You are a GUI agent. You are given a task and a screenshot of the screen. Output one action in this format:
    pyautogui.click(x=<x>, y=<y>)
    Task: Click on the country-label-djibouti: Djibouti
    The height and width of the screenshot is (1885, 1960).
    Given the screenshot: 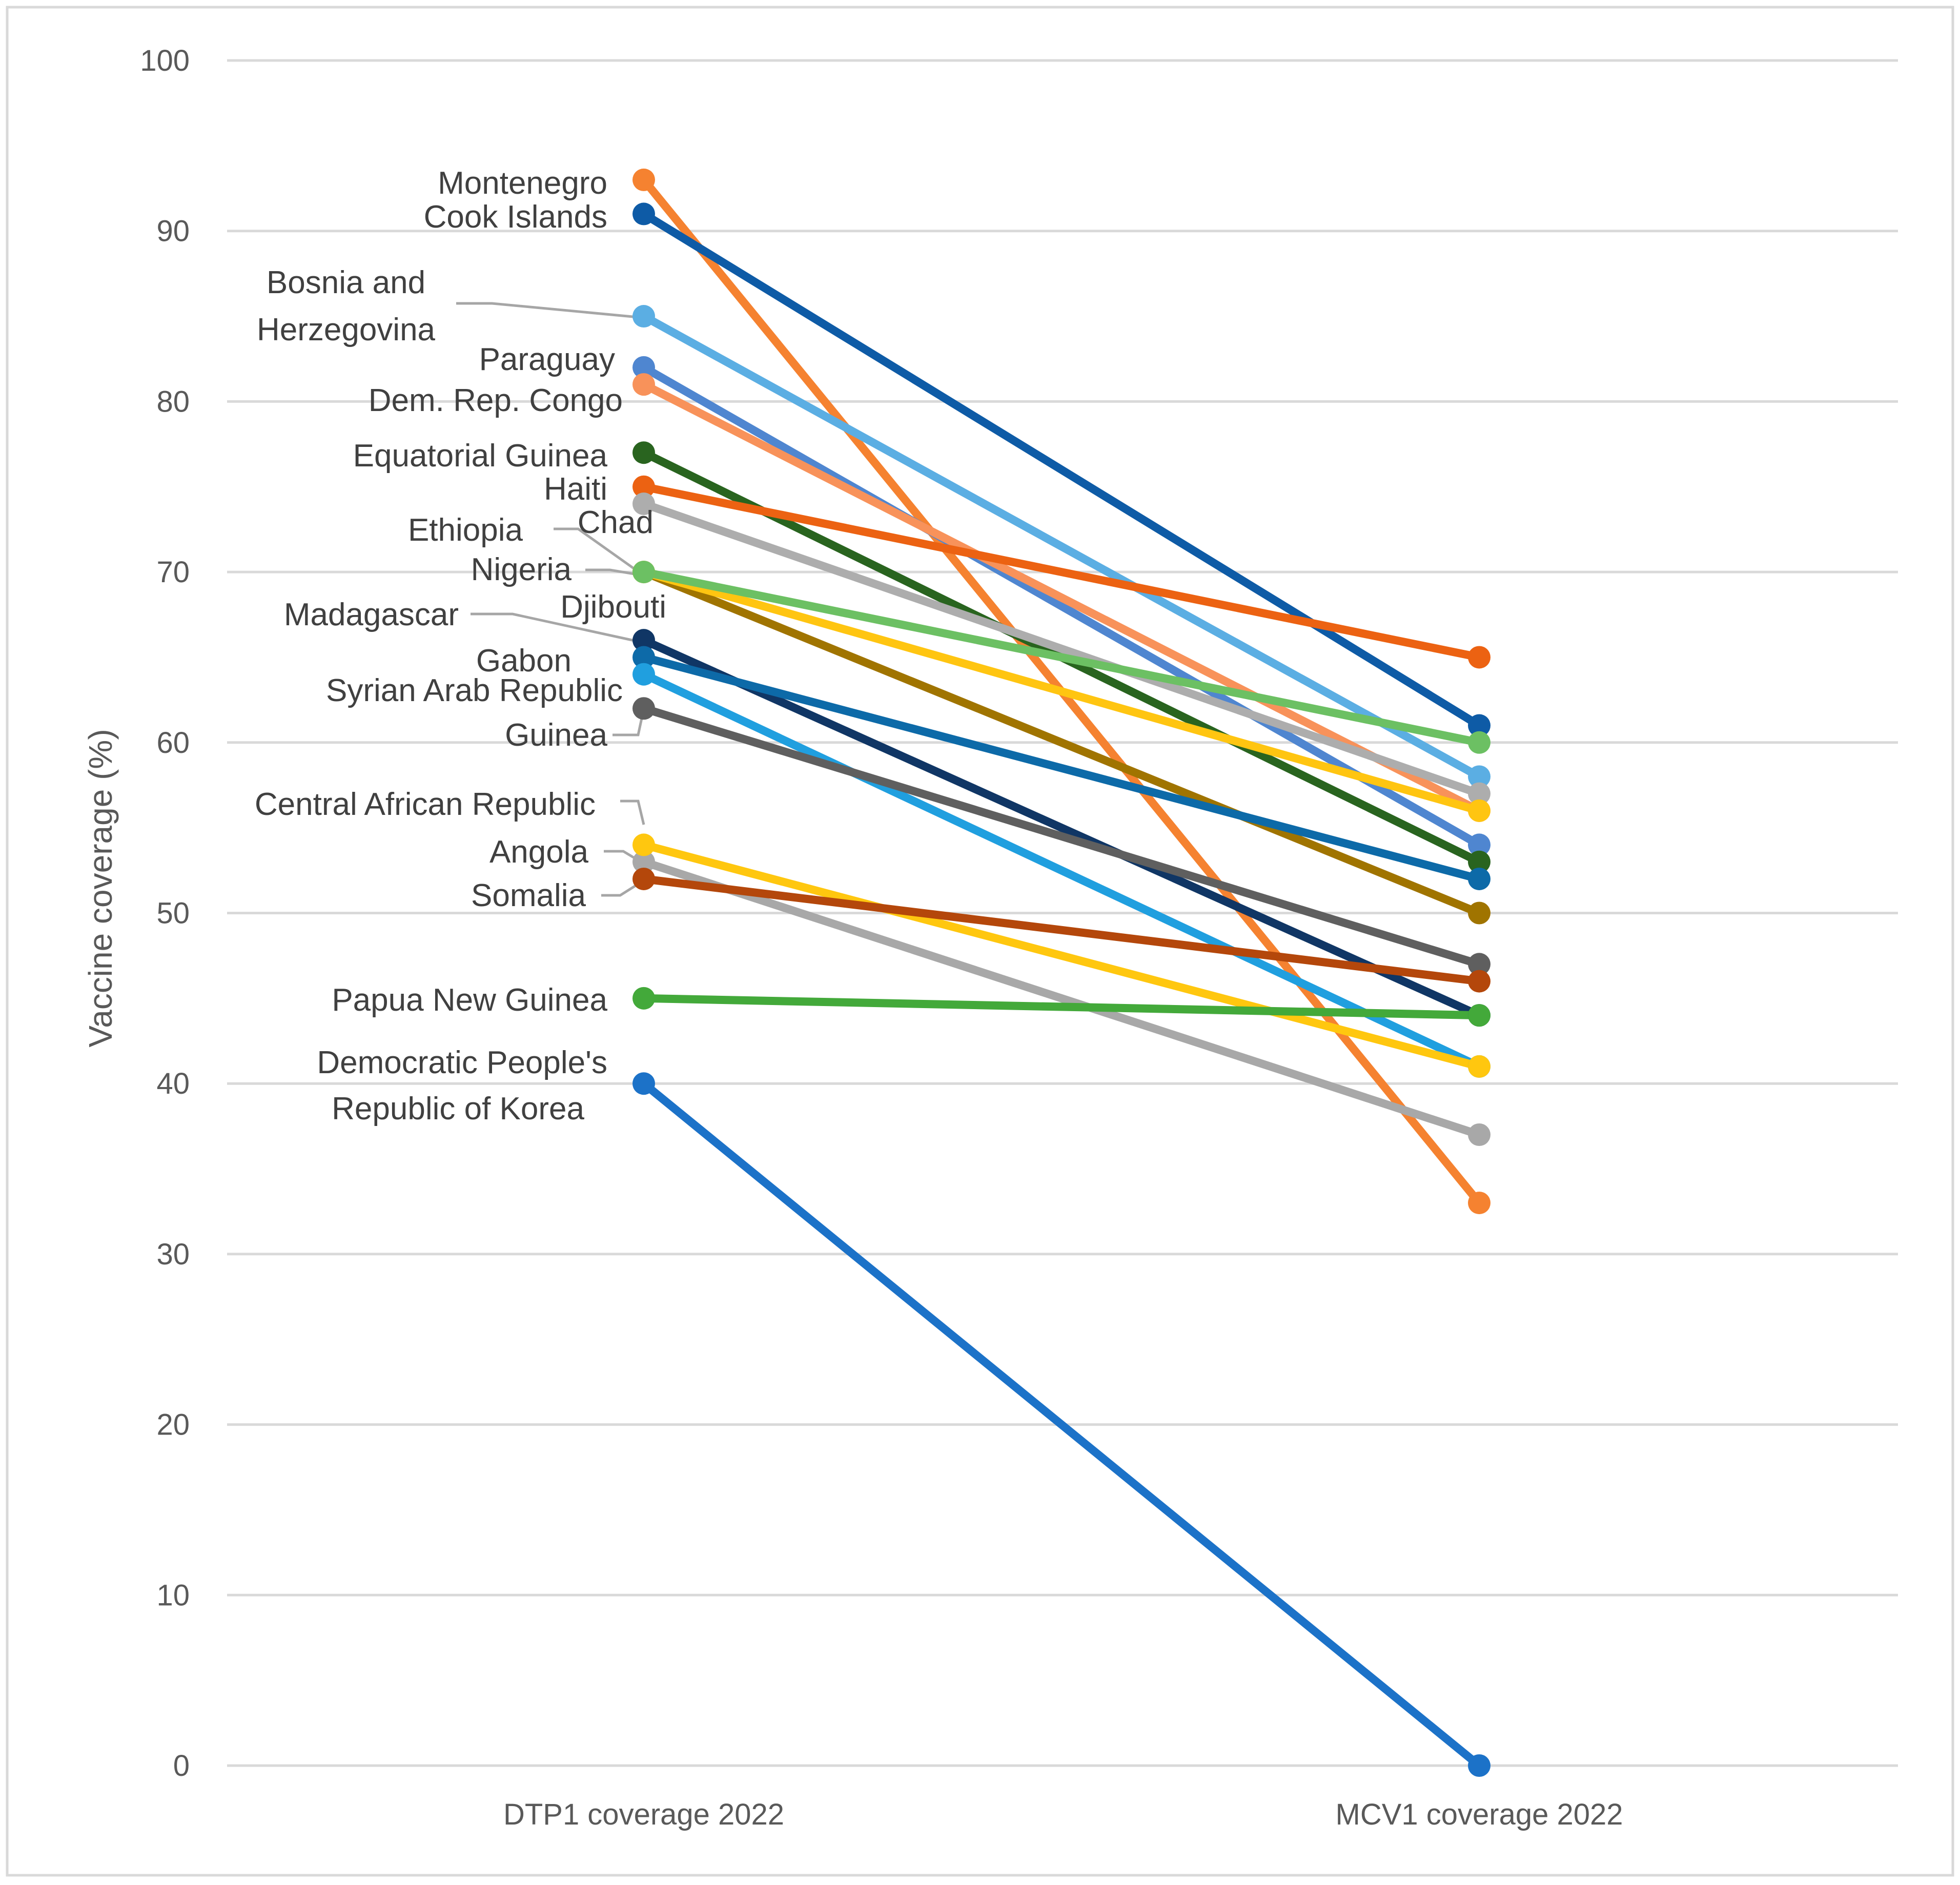 What is the action you would take?
    pyautogui.click(x=613, y=607)
    